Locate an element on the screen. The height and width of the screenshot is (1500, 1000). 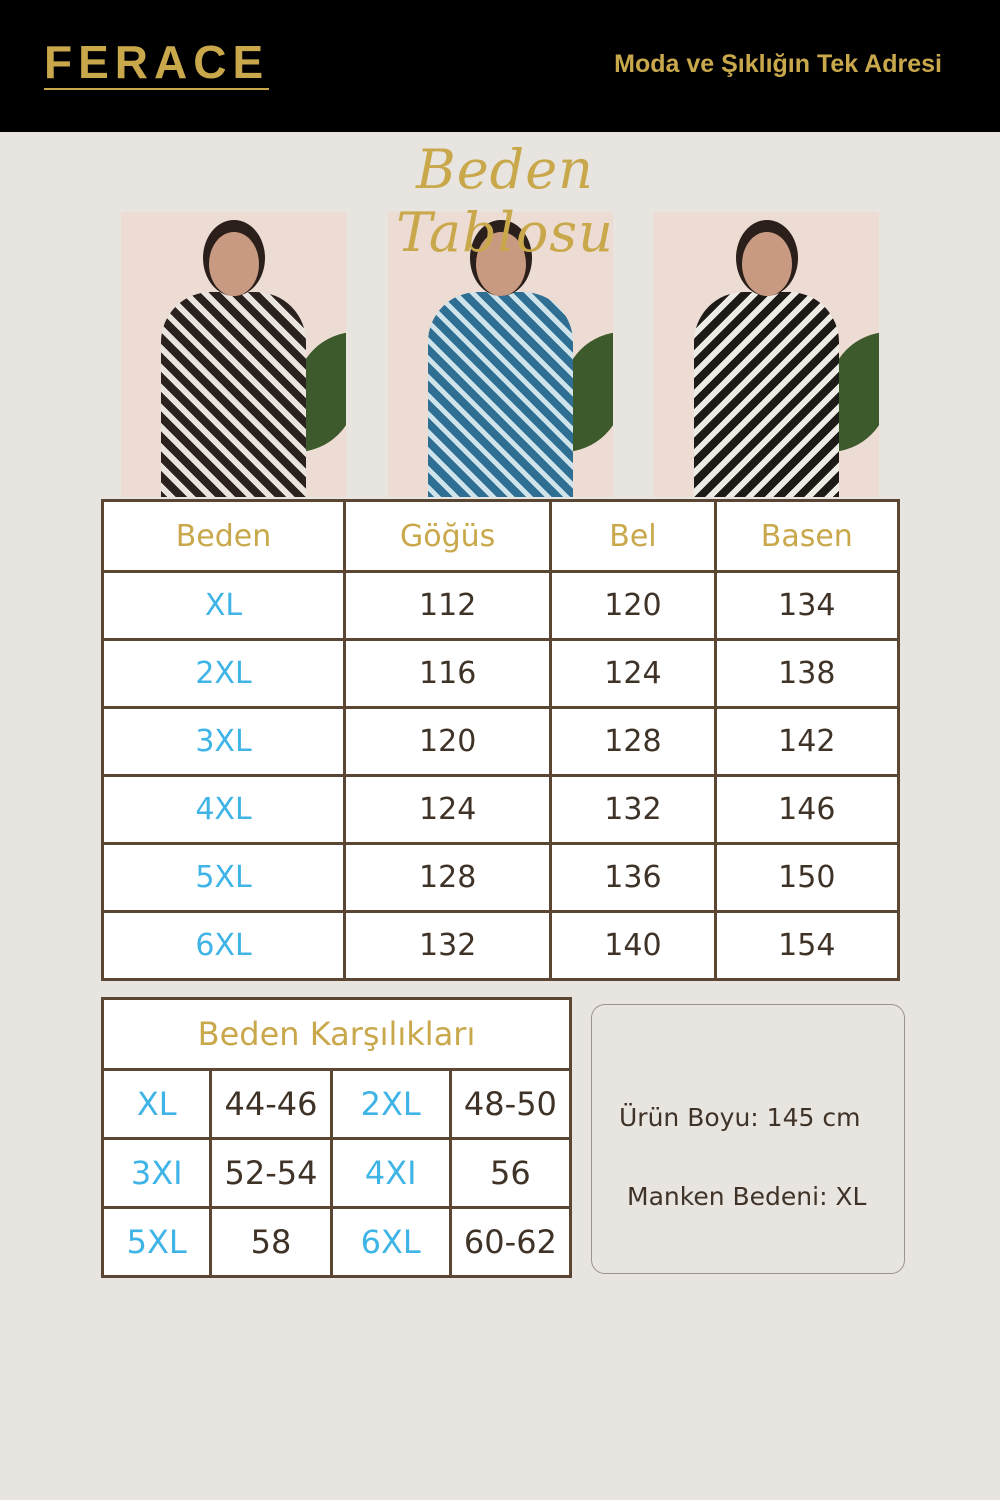
value-cell: 56 is located at coordinates (510, 1173).